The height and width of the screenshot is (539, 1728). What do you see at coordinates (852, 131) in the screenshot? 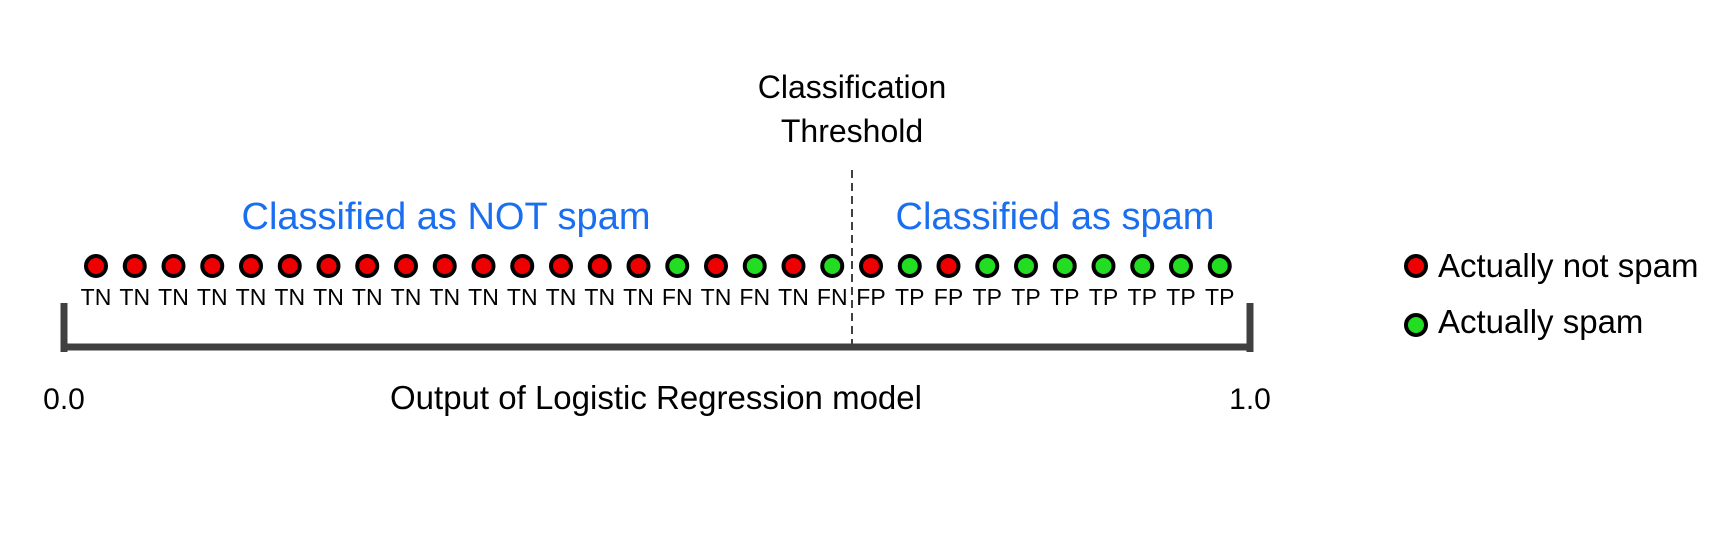
I see `threshold-label-line2: Threshold` at bounding box center [852, 131].